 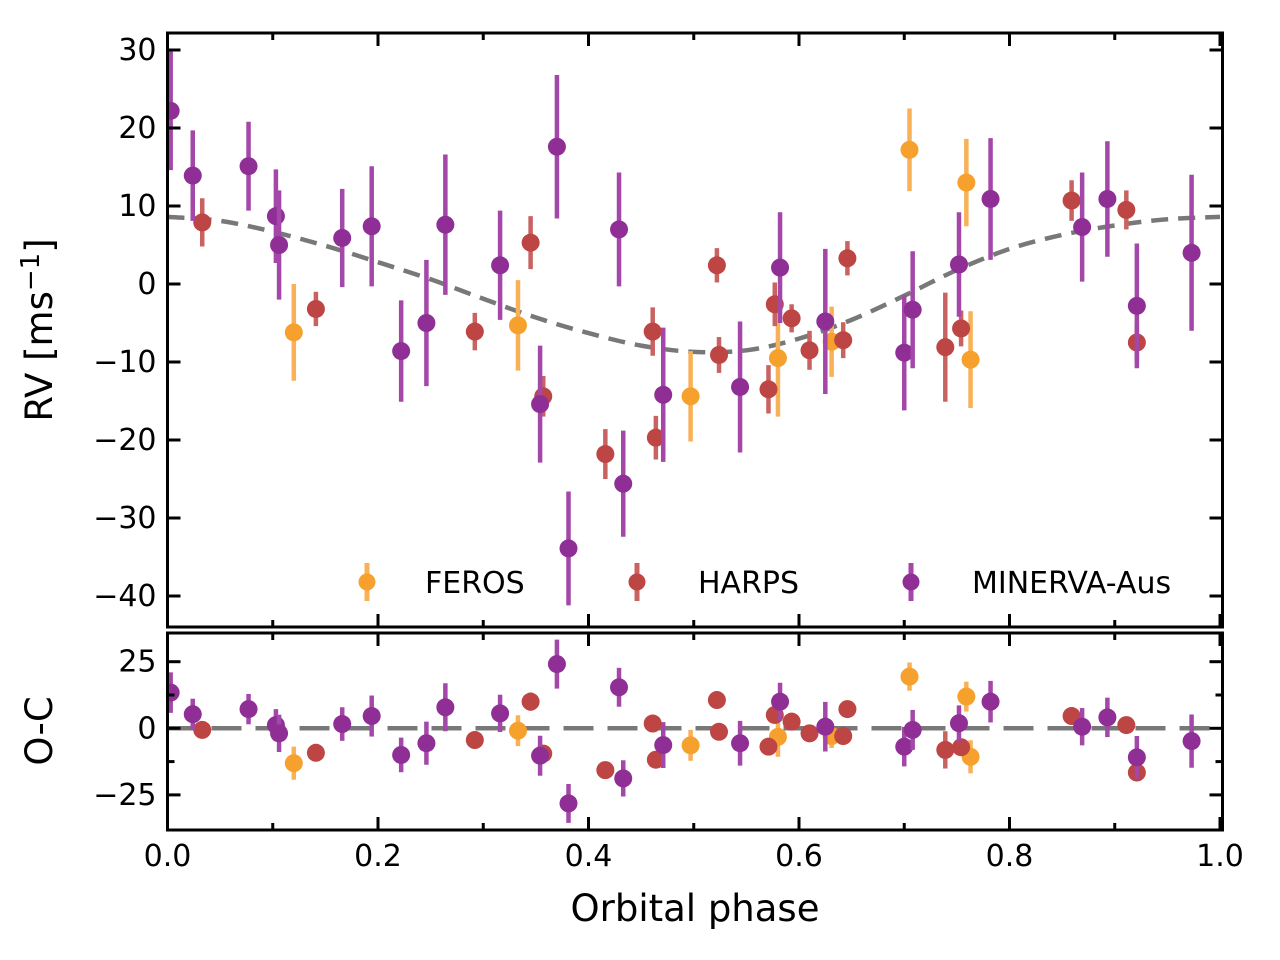 What do you see at coordinates (137, 50) in the screenshot?
I see `y-tick-label: 30` at bounding box center [137, 50].